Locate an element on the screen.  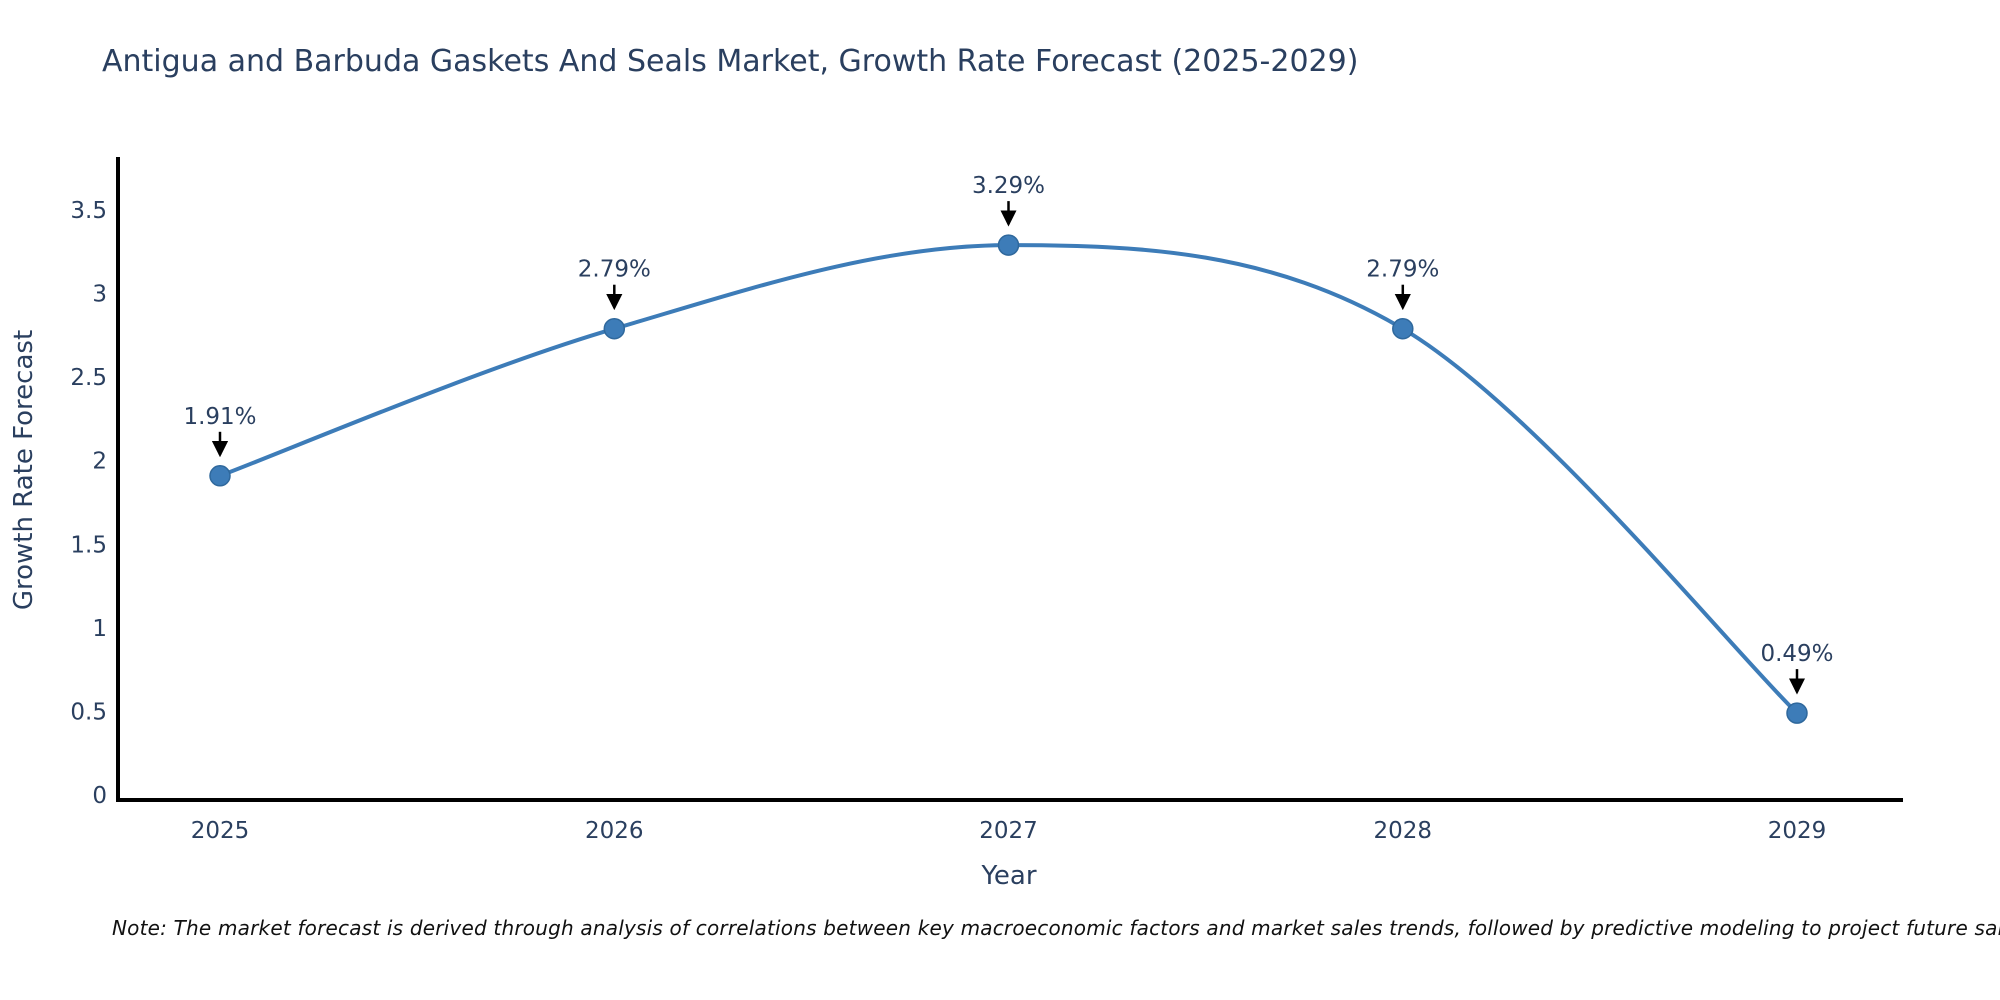
y-axis-ticks: 0 0.5 1 1.5 2 2.5 3 3.5 is located at coordinates (88, 503).